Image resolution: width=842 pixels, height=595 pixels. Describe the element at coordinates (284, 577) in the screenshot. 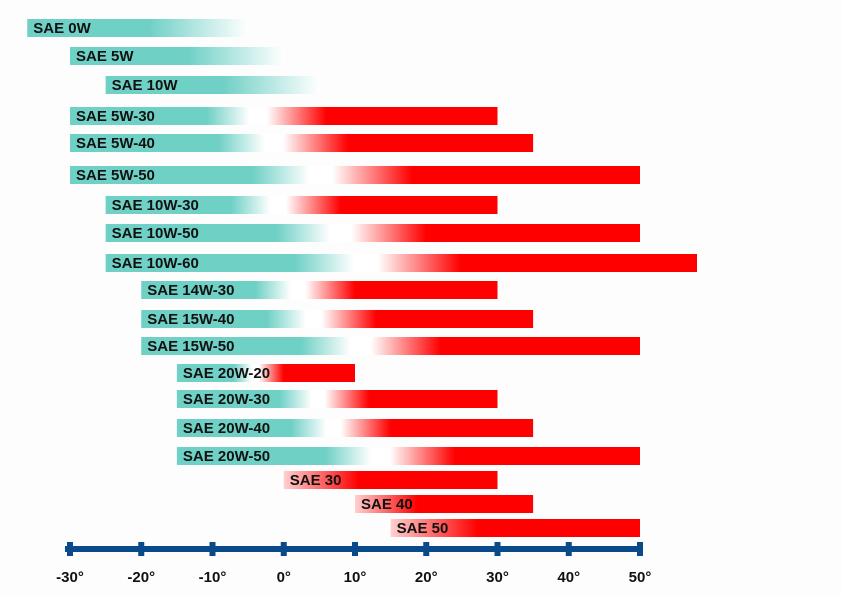

I see `x-tick-label: 0°` at that location.